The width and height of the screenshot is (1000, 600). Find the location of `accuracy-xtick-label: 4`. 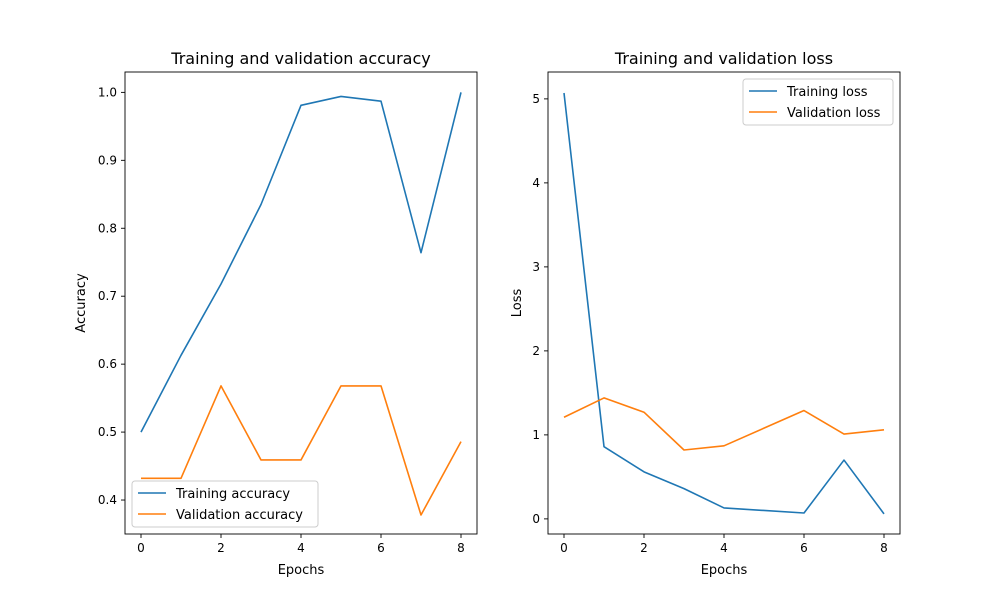

accuracy-xtick-label: 4 is located at coordinates (301, 548).